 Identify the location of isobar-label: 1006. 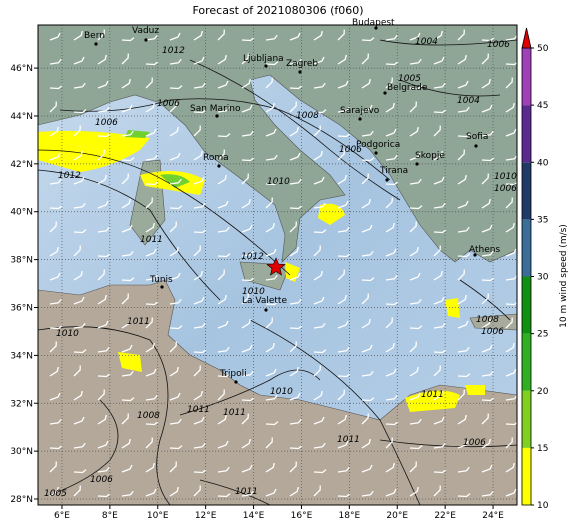
(505, 189).